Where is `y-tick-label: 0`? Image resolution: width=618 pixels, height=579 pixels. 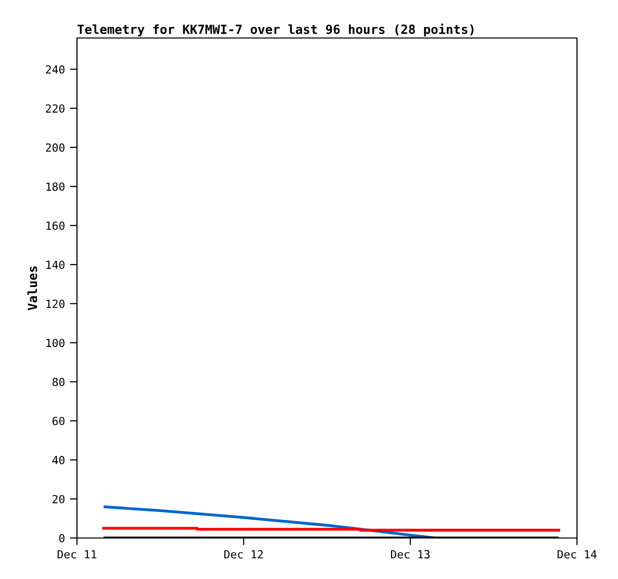
y-tick-label: 0 is located at coordinates (61, 538).